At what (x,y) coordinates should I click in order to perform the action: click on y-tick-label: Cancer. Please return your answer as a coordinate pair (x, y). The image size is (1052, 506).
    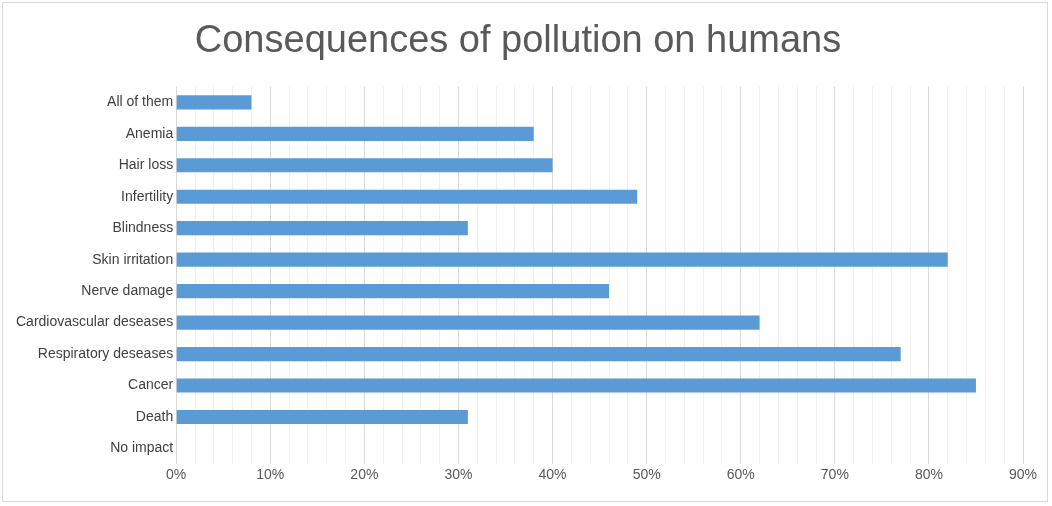
    Looking at the image, I should click on (151, 384).